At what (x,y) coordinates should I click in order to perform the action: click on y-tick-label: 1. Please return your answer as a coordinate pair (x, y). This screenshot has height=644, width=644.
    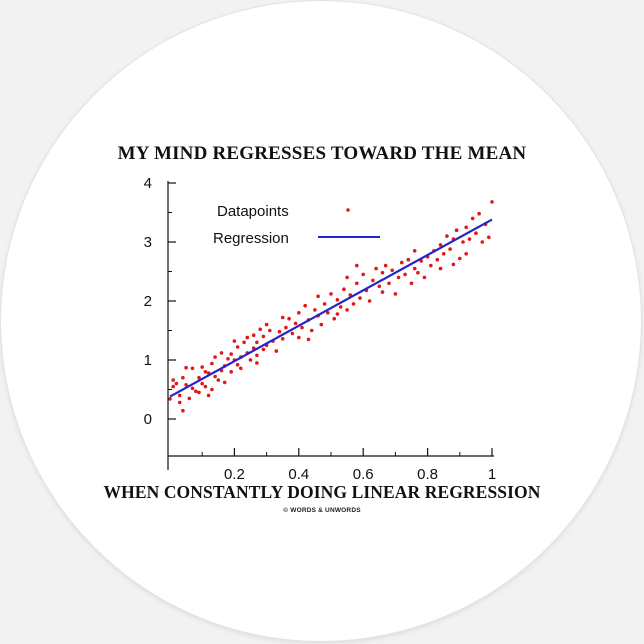
    Looking at the image, I should click on (148, 360).